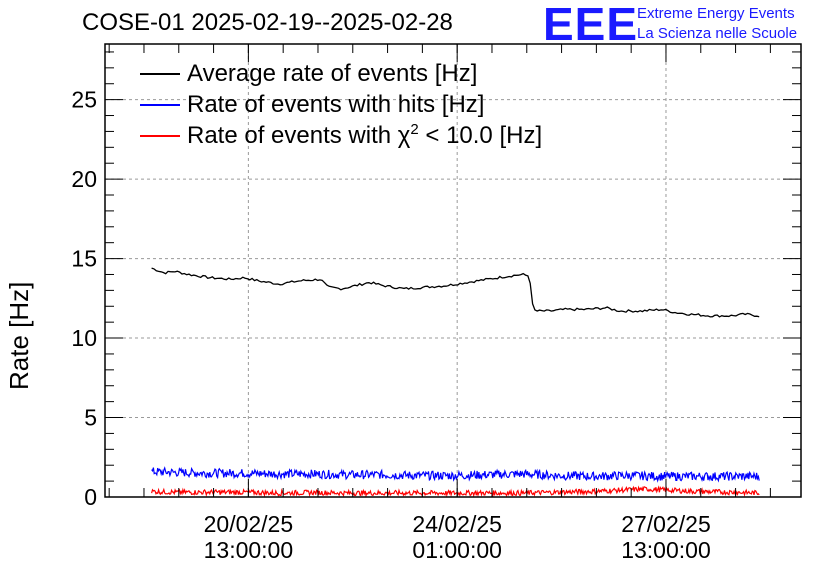 Image resolution: width=836 pixels, height=572 pixels. Describe the element at coordinates (160, 73) in the screenshot. I see `legend-swatch-average` at that location.